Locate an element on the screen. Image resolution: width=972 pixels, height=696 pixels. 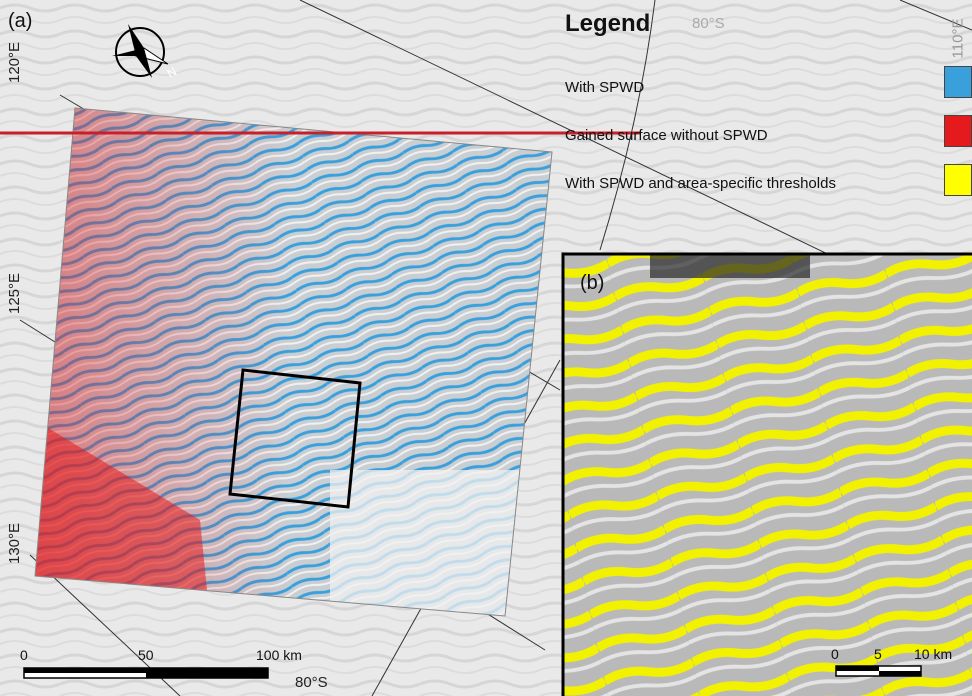
scale-b-tick-10: 10 km is located at coordinates (933, 654).